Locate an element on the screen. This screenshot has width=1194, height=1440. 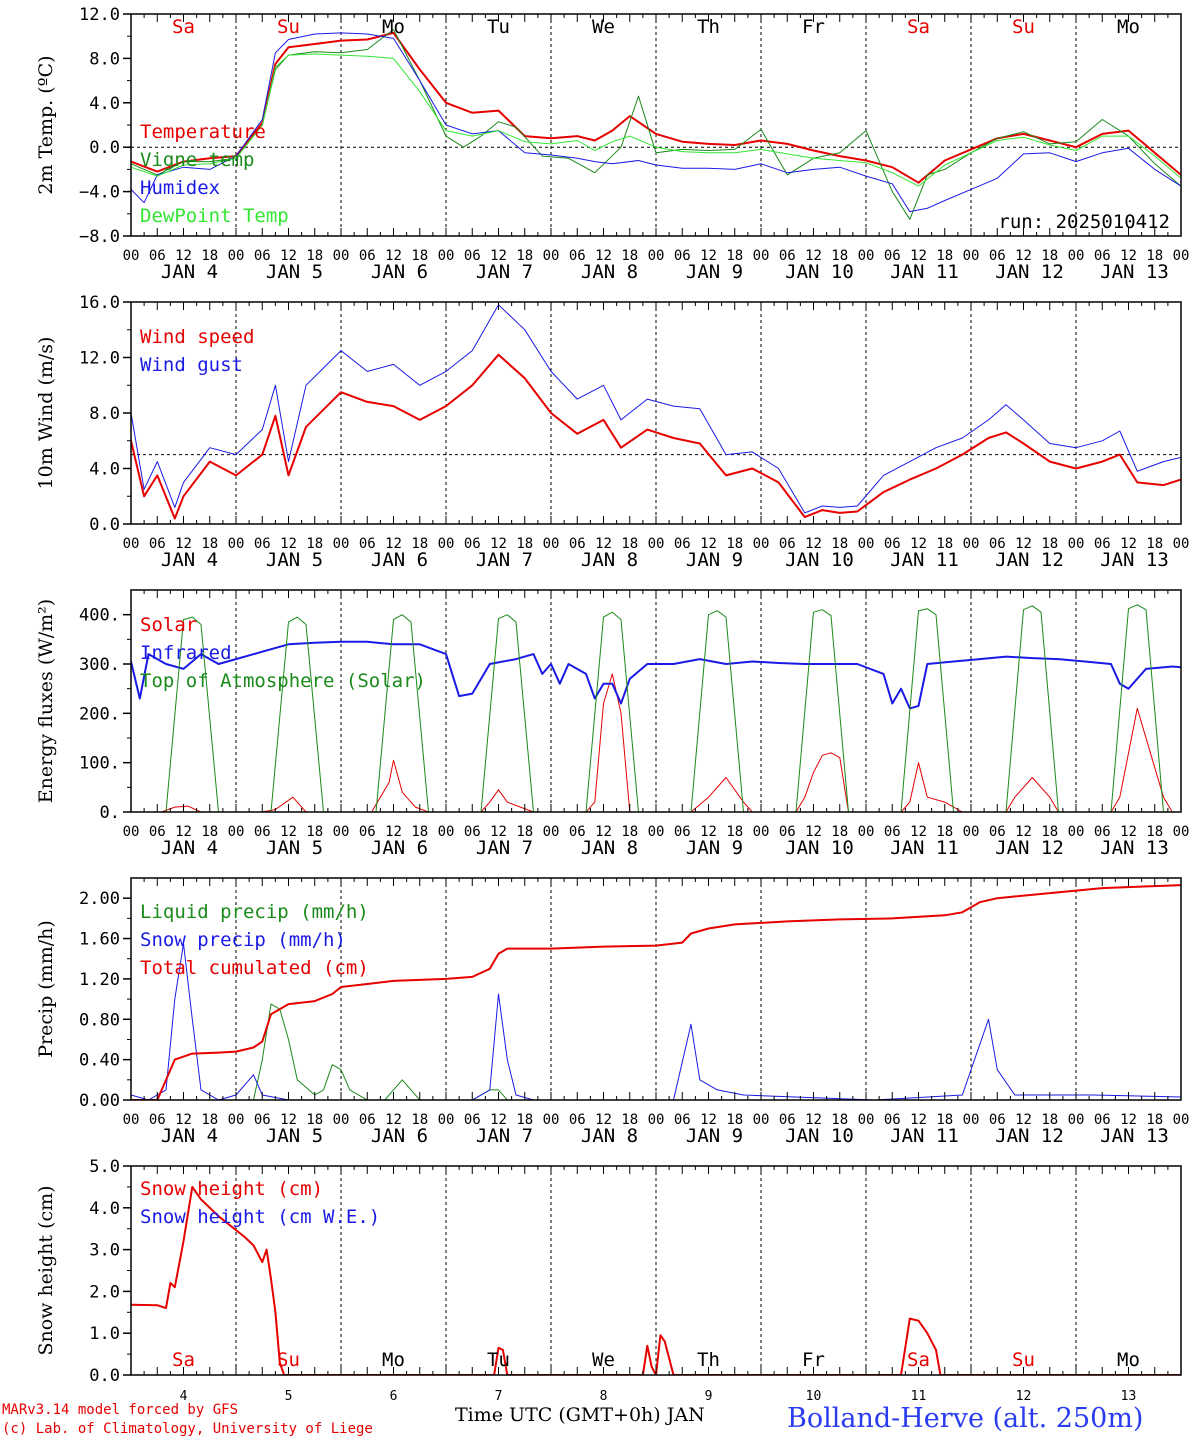
legend-entry: Wind gust is located at coordinates (191, 365).